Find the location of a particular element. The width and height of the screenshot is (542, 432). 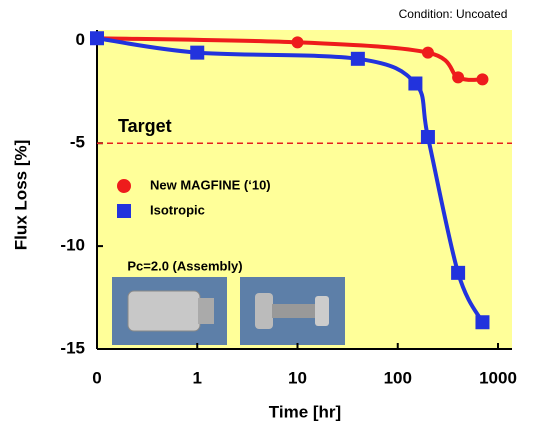

legend-label: New MAGFINE (‘10) is located at coordinates (210, 184).